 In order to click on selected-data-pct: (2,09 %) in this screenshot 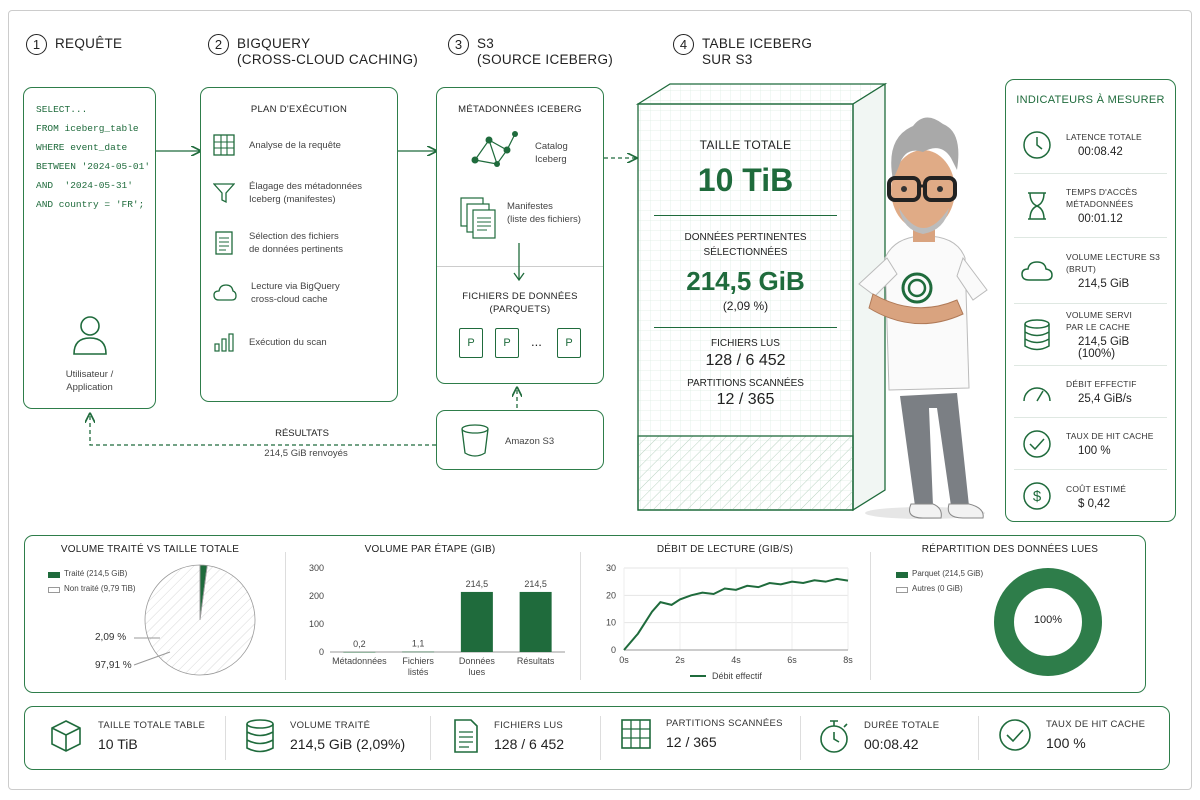, I will do `click(745, 306)`.